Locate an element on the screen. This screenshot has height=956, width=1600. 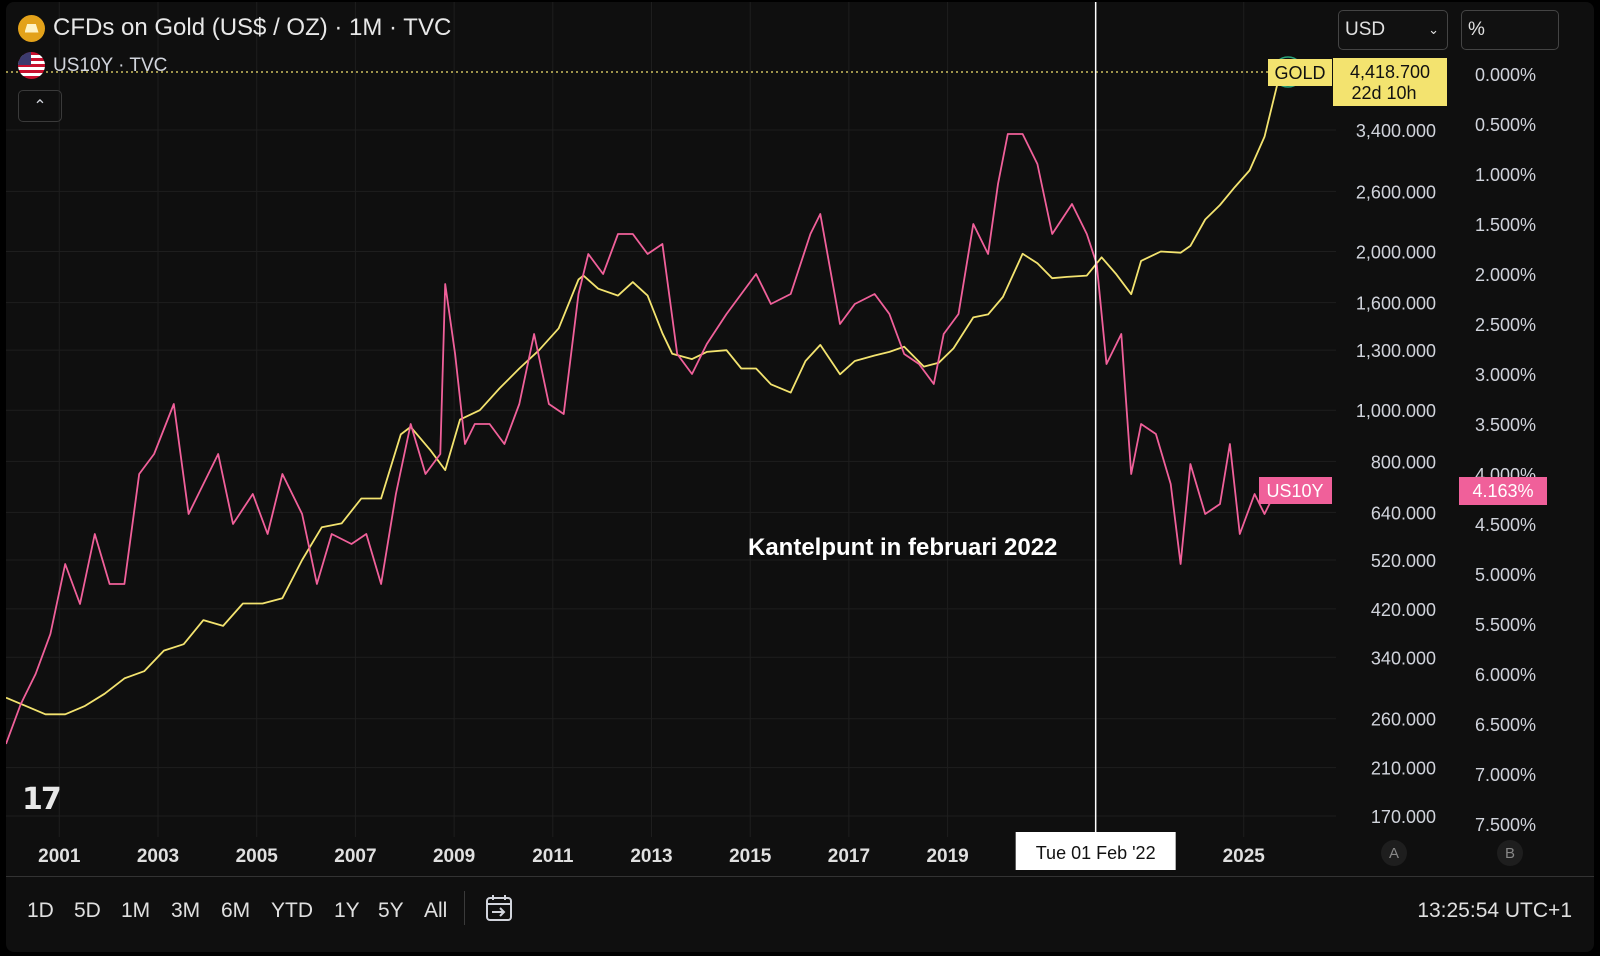
gold-axis-tick: 2,600.000 is located at coordinates (1396, 192).